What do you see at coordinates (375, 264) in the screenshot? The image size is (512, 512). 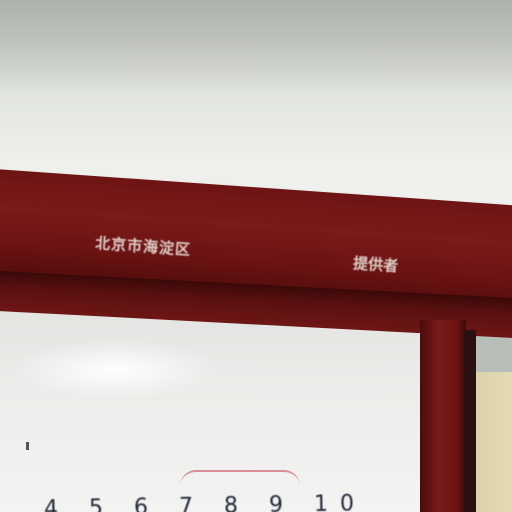 I see `beam-label-right: 提供者` at bounding box center [375, 264].